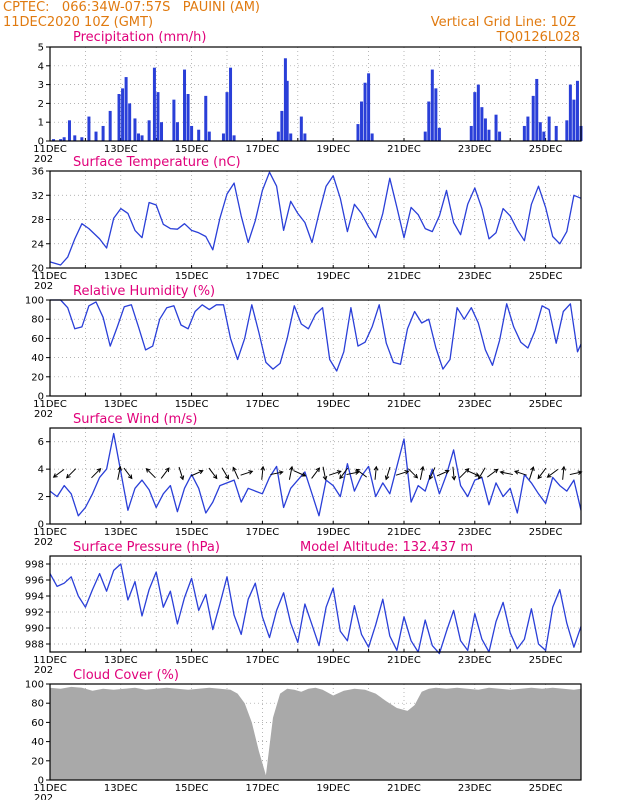  I want to click on y-tick-label: 2, so click(41, 497).